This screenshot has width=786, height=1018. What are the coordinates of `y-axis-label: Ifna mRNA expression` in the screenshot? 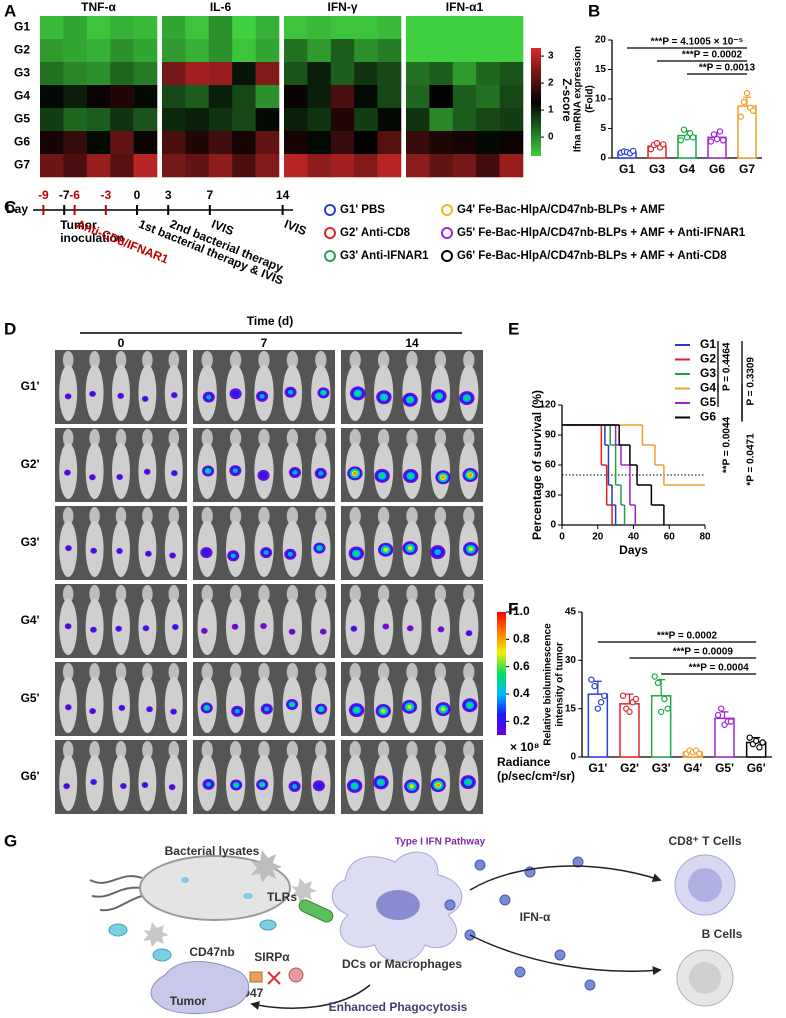 It's located at (578, 99).